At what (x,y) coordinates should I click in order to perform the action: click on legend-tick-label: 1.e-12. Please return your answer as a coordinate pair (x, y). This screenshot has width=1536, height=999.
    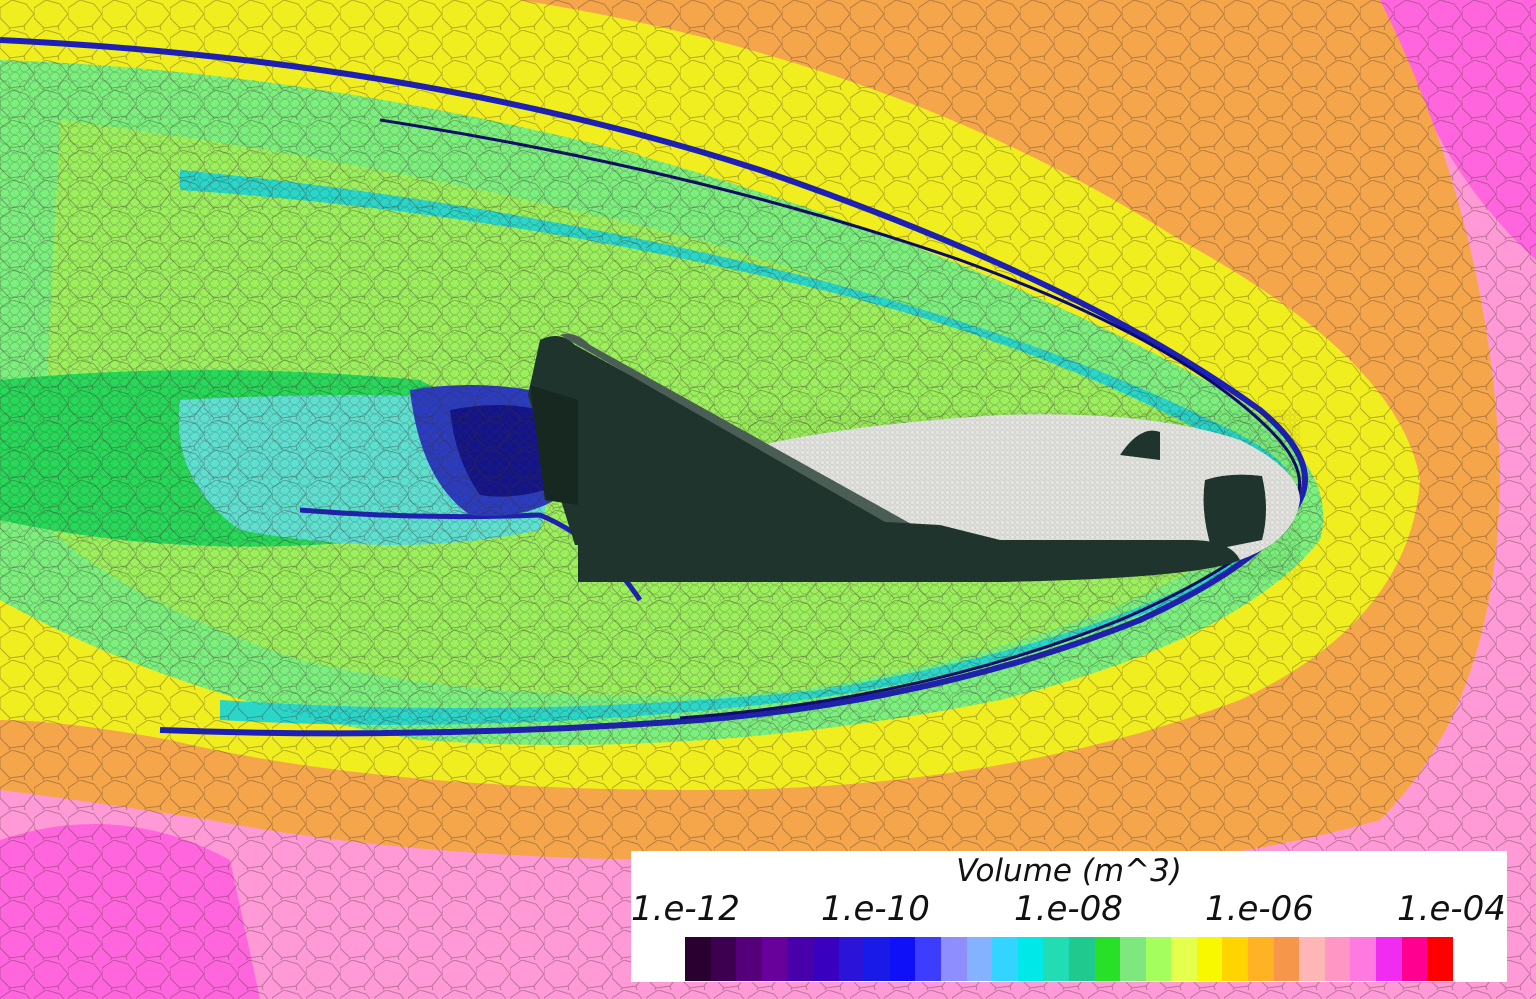
    Looking at the image, I should click on (685, 909).